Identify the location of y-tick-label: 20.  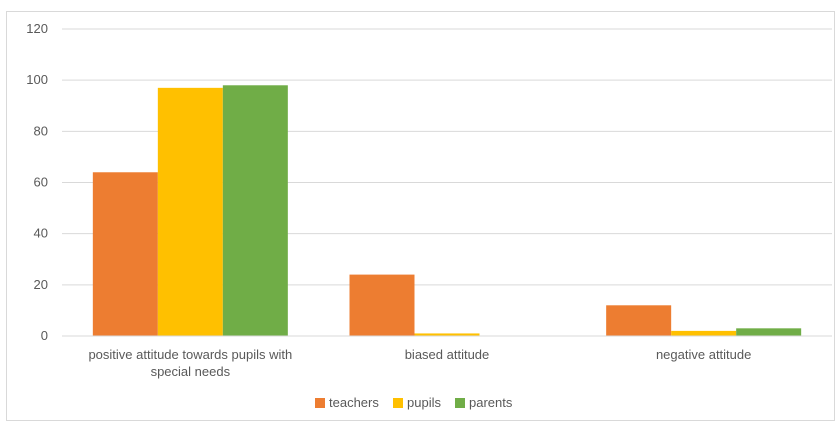
(41, 284).